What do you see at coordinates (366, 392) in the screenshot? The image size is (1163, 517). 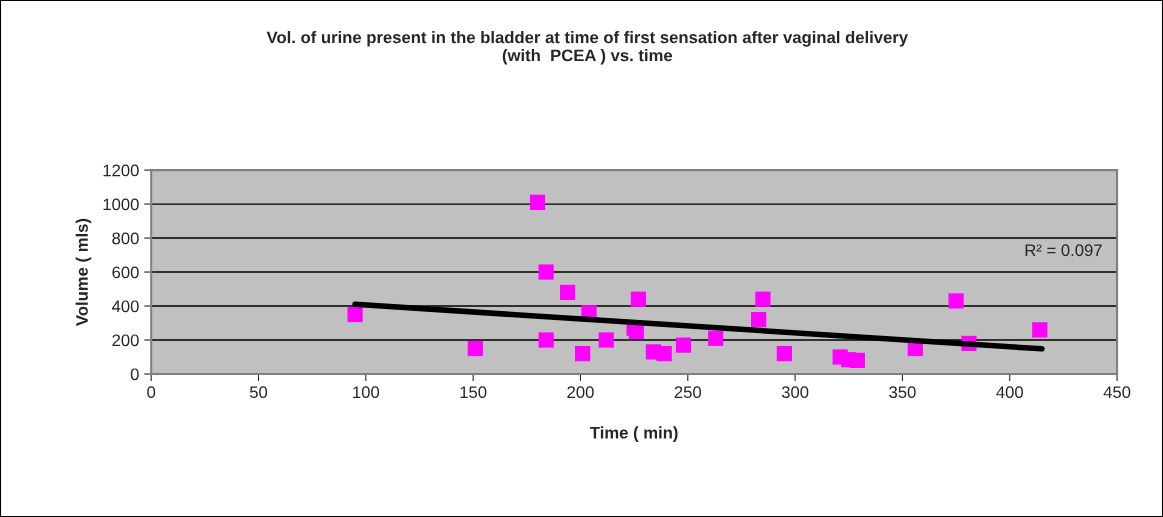 I see `x-tick-label: 100` at bounding box center [366, 392].